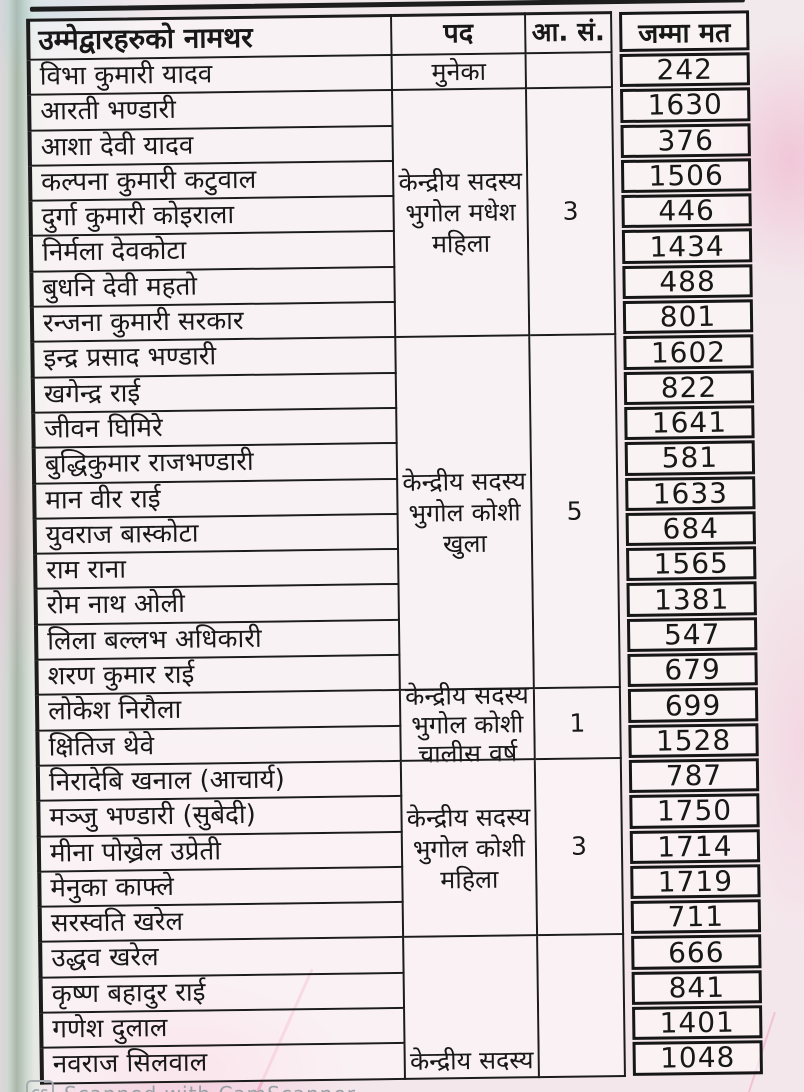 Image resolution: width=804 pixels, height=1092 pixels. Describe the element at coordinates (212, 252) in the screenshot. I see `candidate-name-cell: निर्मला देवकोटा` at that location.